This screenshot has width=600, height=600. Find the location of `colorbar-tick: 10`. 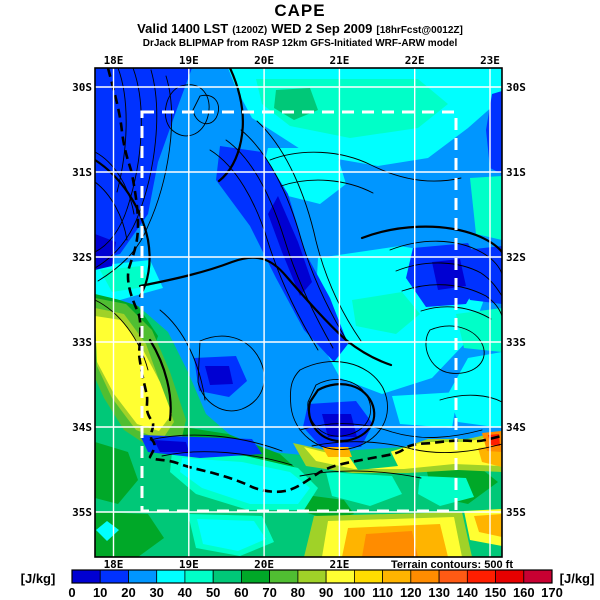

colorbar-tick: 10 is located at coordinates (100, 592).